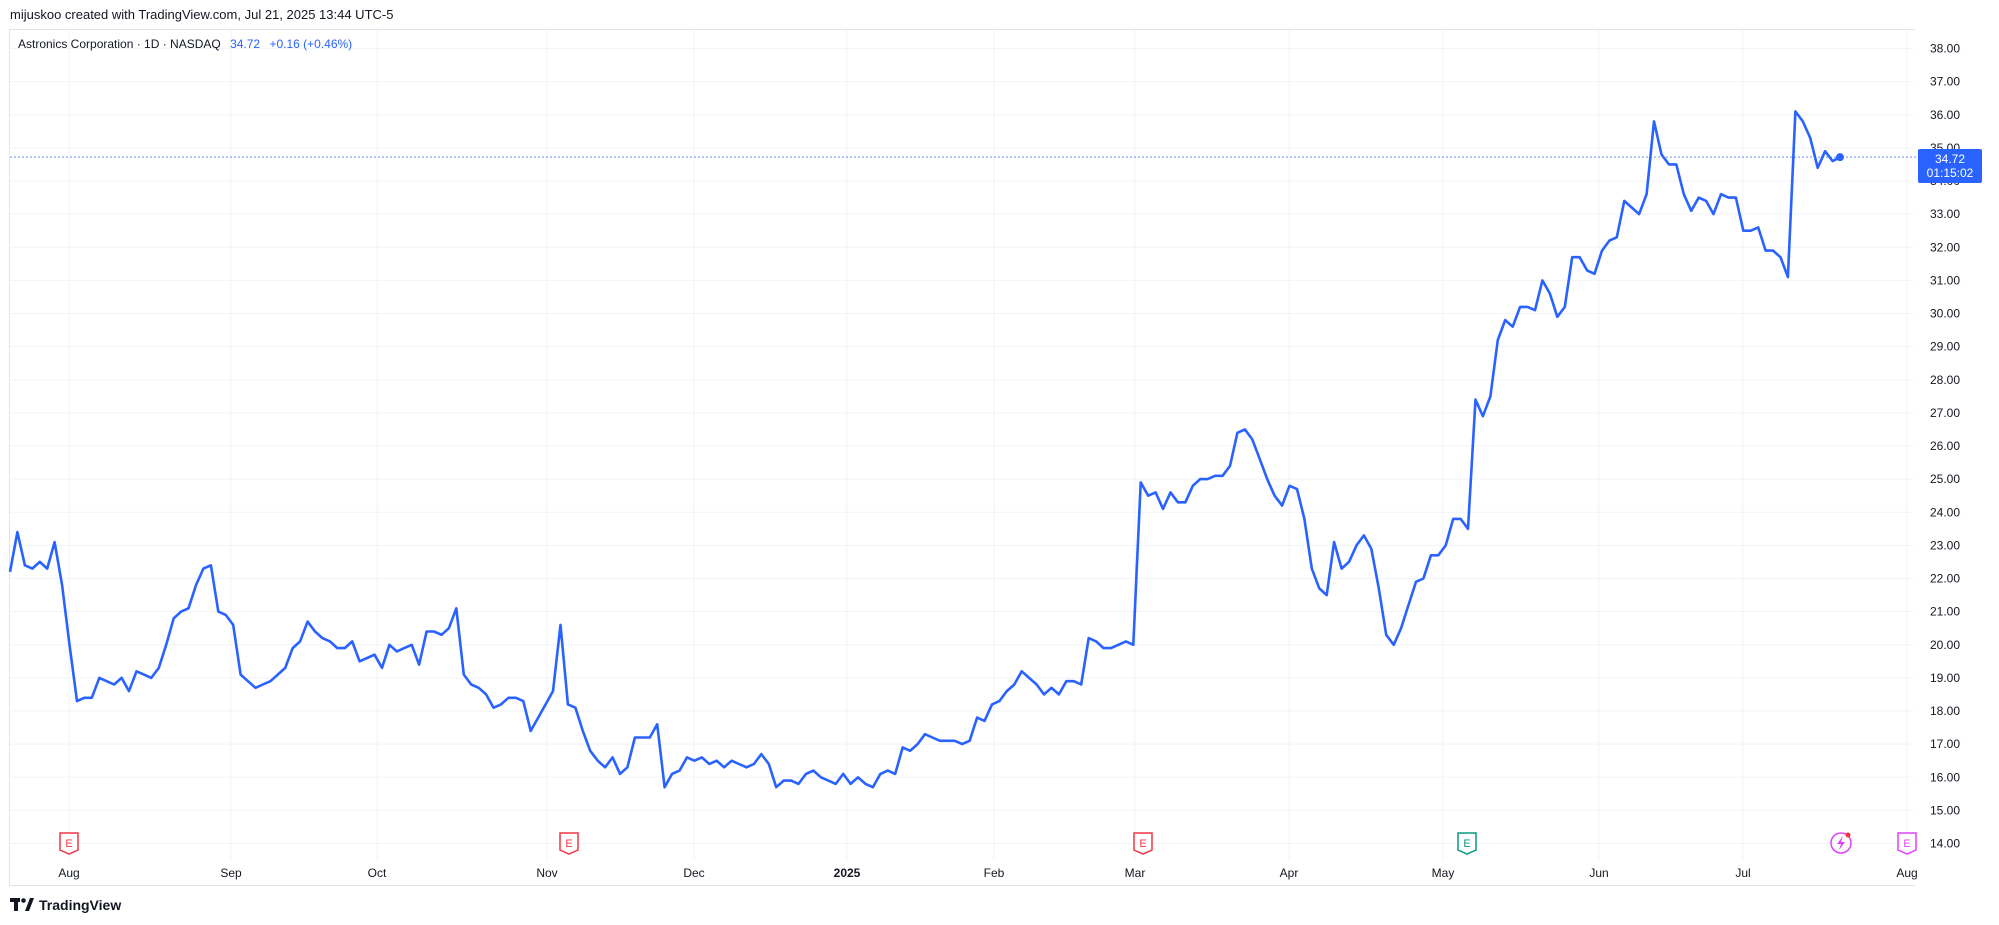  What do you see at coordinates (1840, 157) in the screenshot?
I see `last-price-dot` at bounding box center [1840, 157].